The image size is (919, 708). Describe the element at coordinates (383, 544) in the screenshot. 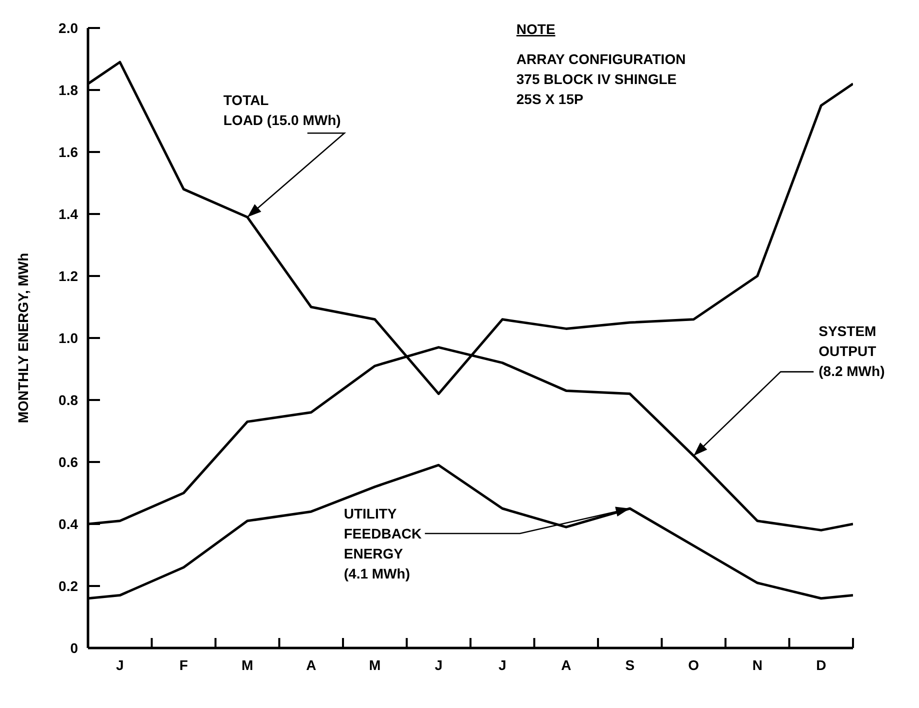

I see `annotation: UTILITY FEEDBACK ENERGY (4.1 MWh)` at that location.